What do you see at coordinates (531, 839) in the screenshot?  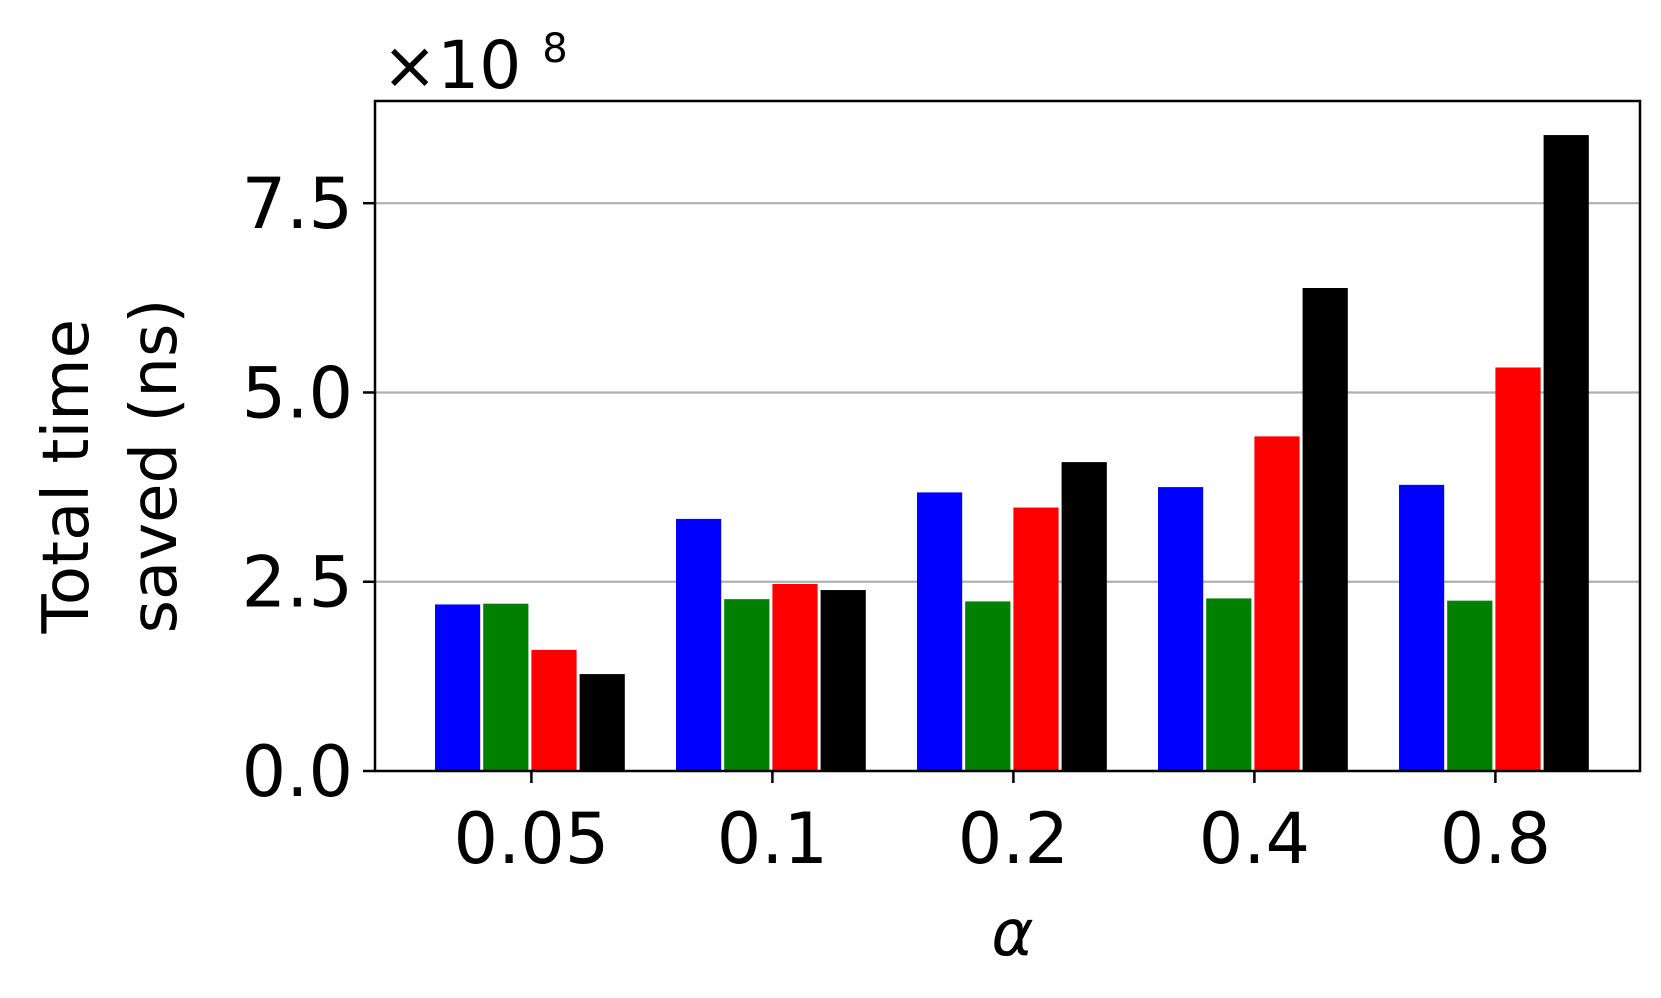 I see `x-tick-label: 0.05` at bounding box center [531, 839].